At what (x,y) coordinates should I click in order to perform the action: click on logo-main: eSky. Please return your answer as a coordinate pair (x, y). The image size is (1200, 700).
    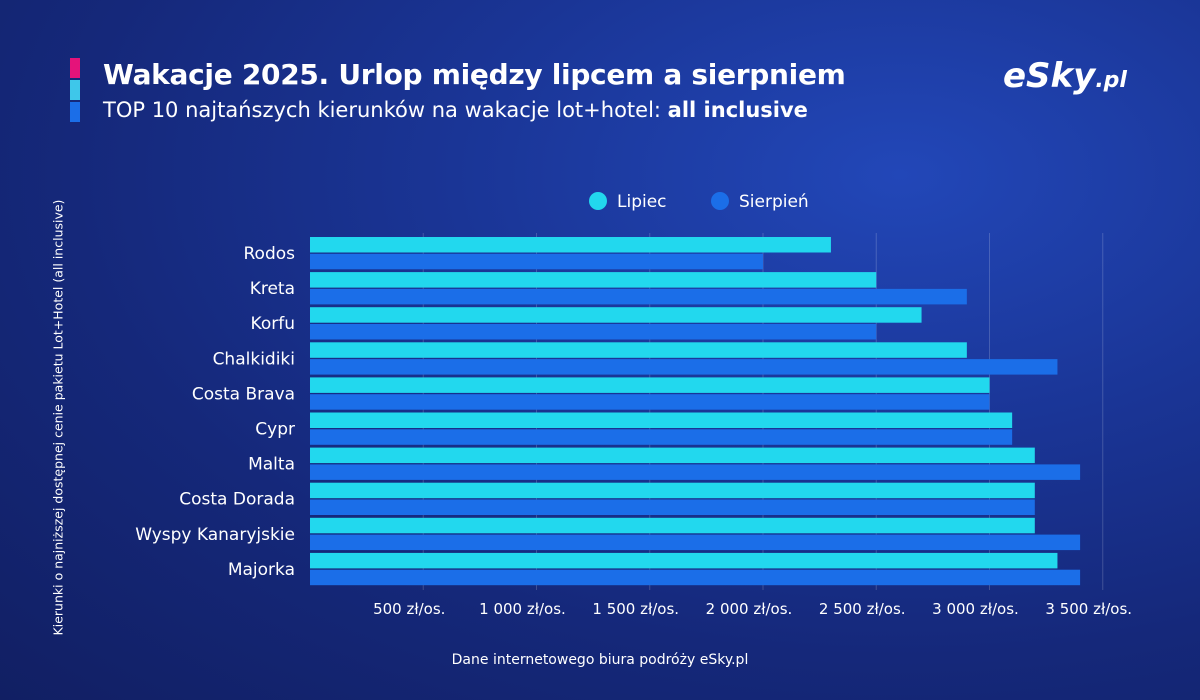
    Looking at the image, I should click on (1049, 76).